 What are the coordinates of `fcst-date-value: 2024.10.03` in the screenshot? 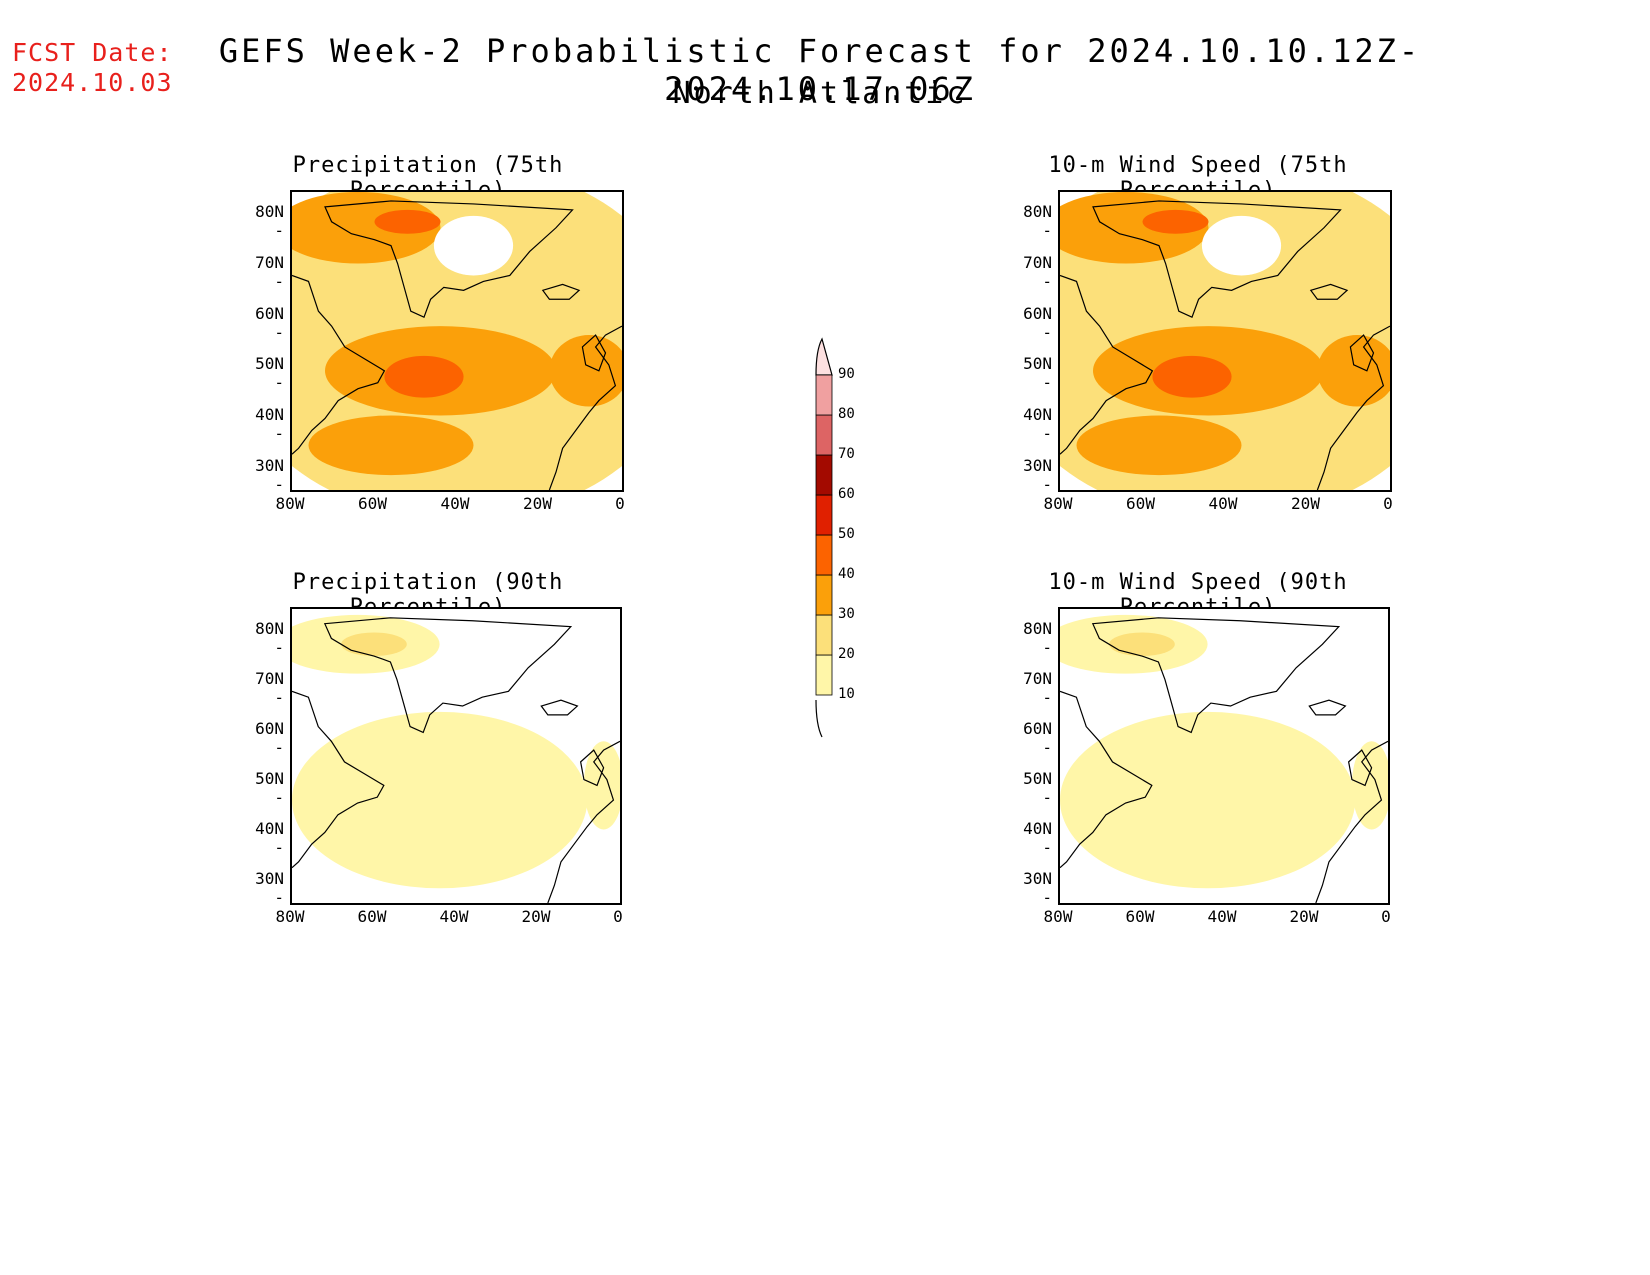 It's located at (92, 82).